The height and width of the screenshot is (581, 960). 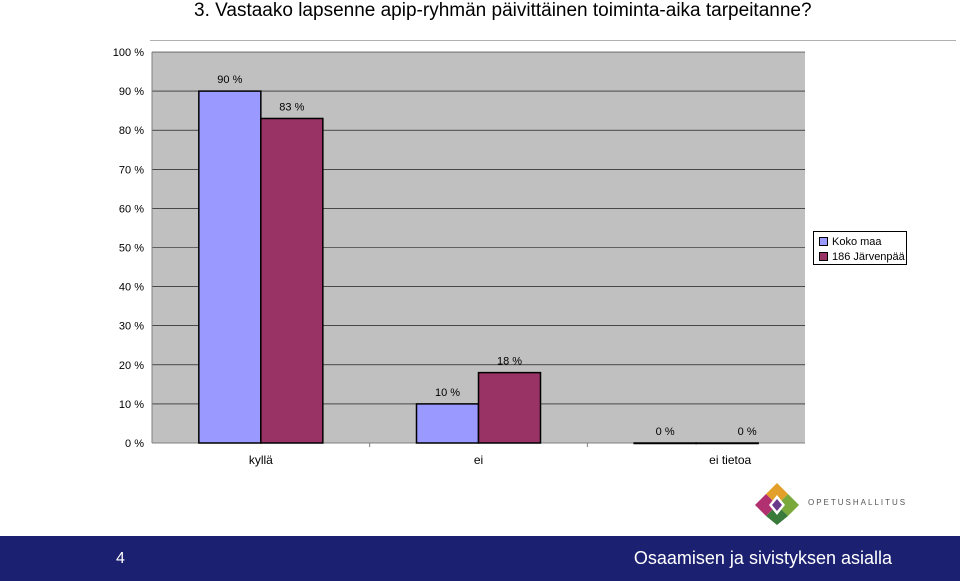 I want to click on footer-bar: 4 Osaamisen ja sivistyksen asialla, so click(x=480, y=558).